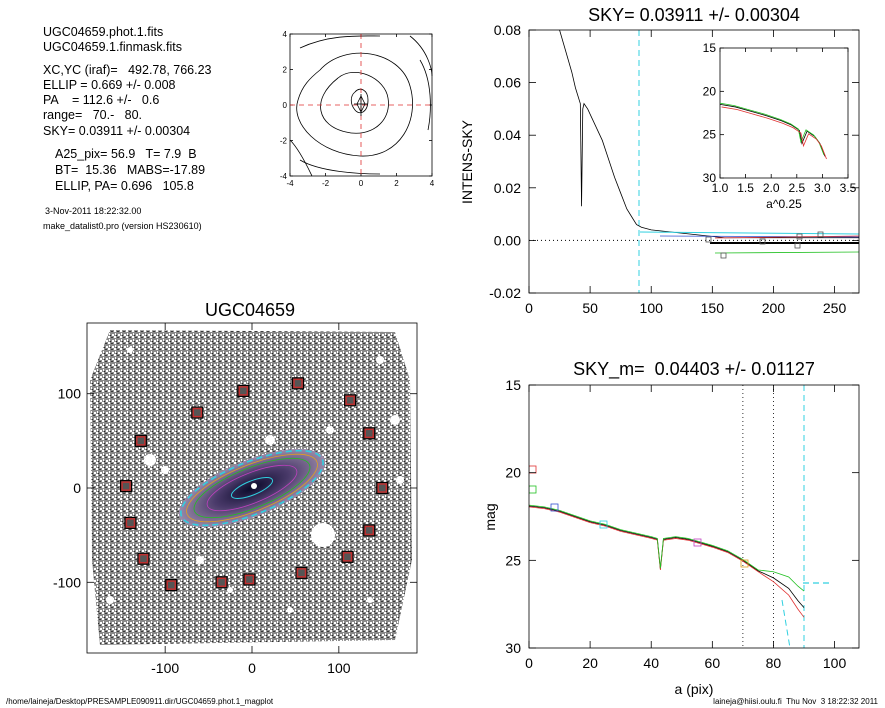 The width and height of the screenshot is (885, 708). I want to click on center-marker, so click(361, 105).